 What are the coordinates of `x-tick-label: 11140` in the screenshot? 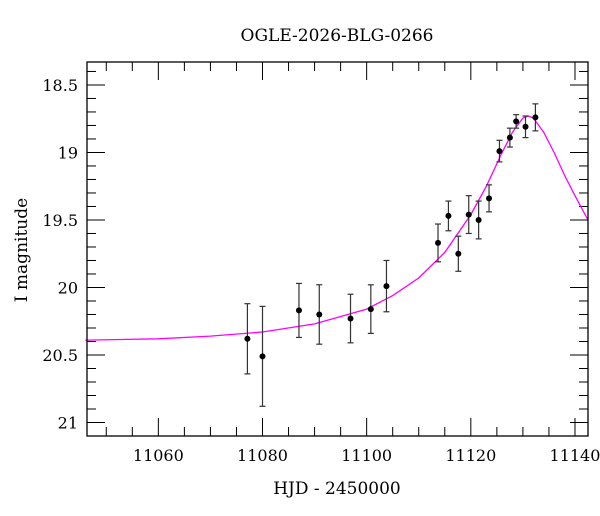 It's located at (575, 455).